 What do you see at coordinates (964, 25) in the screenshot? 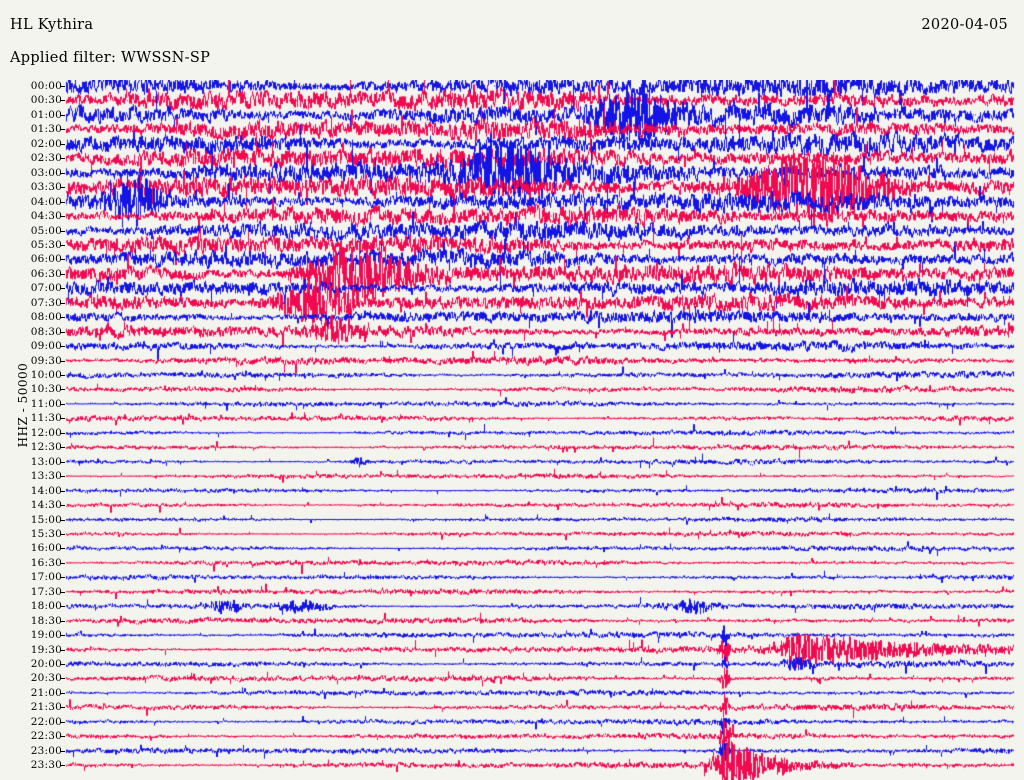
I see `date-label: 2020-04-05` at bounding box center [964, 25].